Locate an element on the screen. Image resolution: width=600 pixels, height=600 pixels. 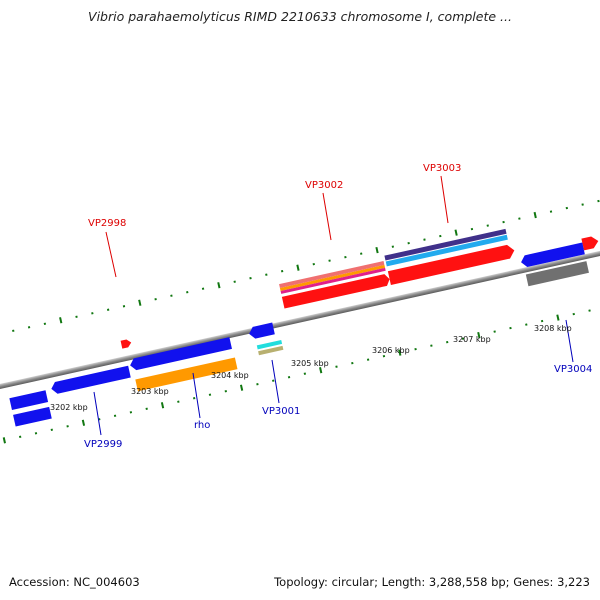
label-vp2999: VP2999 is located at coordinates (103, 444).